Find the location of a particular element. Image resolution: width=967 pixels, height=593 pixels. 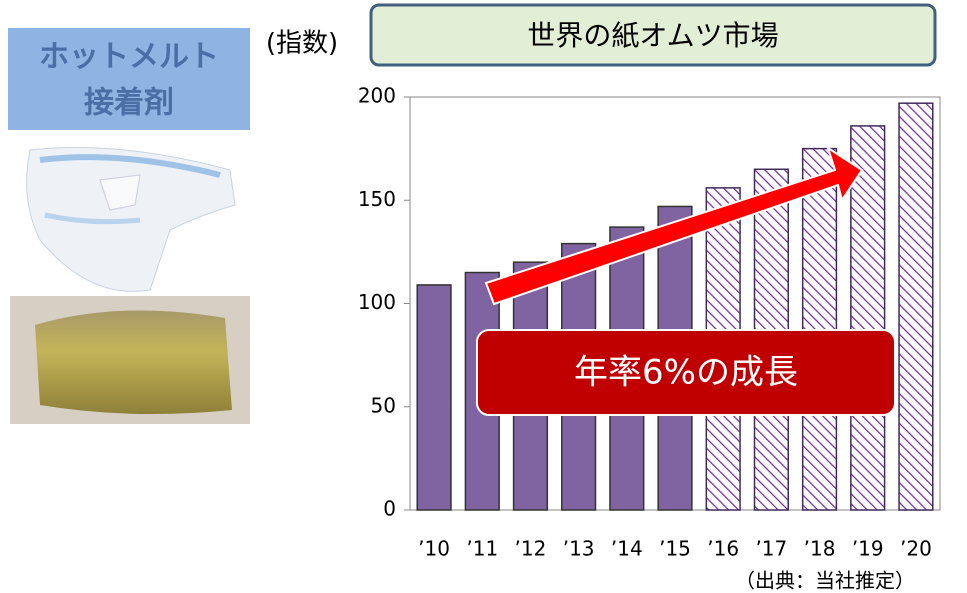

chart-title: 世界の紙オムツ市場 is located at coordinates (652, 35).